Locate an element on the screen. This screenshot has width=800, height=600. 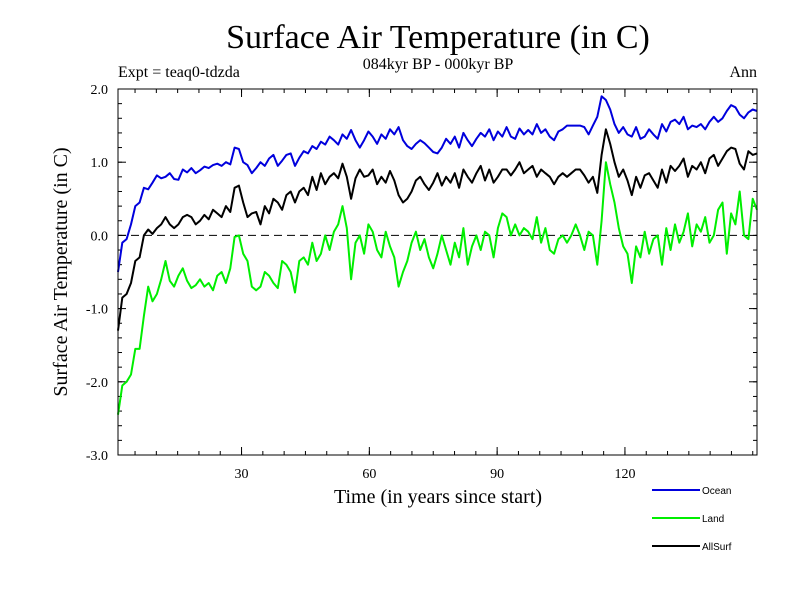
y-tick-label: -1.0 is located at coordinates (97, 310).